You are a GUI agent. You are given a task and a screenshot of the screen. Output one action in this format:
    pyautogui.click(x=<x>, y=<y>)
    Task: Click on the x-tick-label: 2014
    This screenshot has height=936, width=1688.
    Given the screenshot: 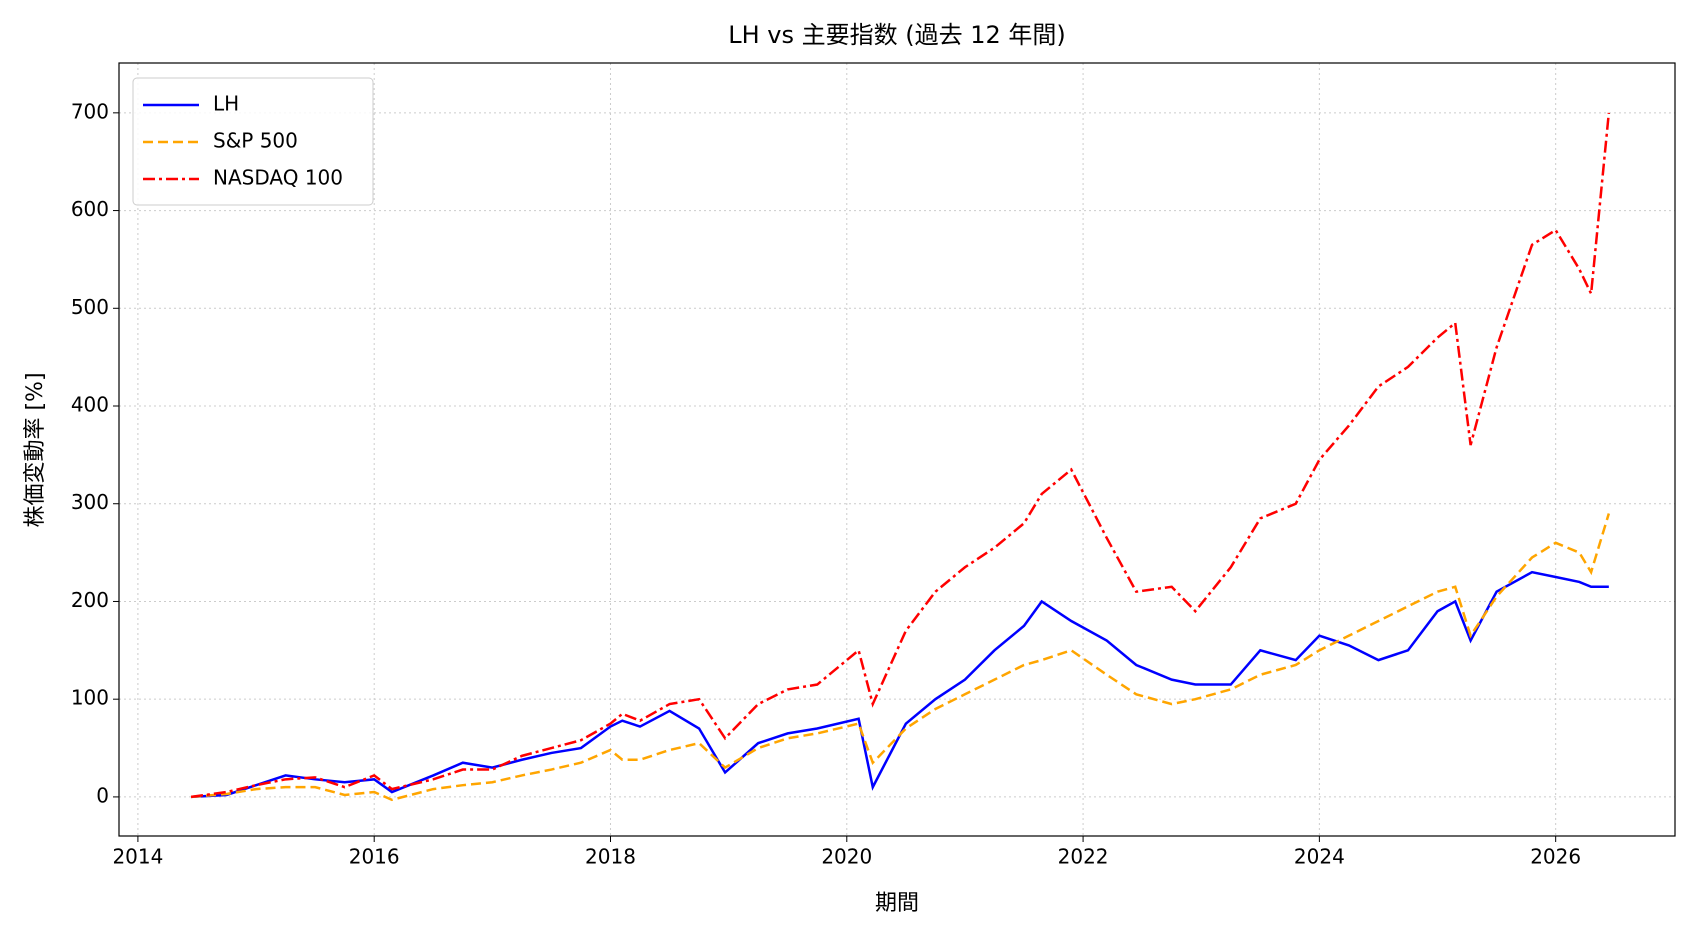 What is the action you would take?
    pyautogui.click(x=137, y=857)
    